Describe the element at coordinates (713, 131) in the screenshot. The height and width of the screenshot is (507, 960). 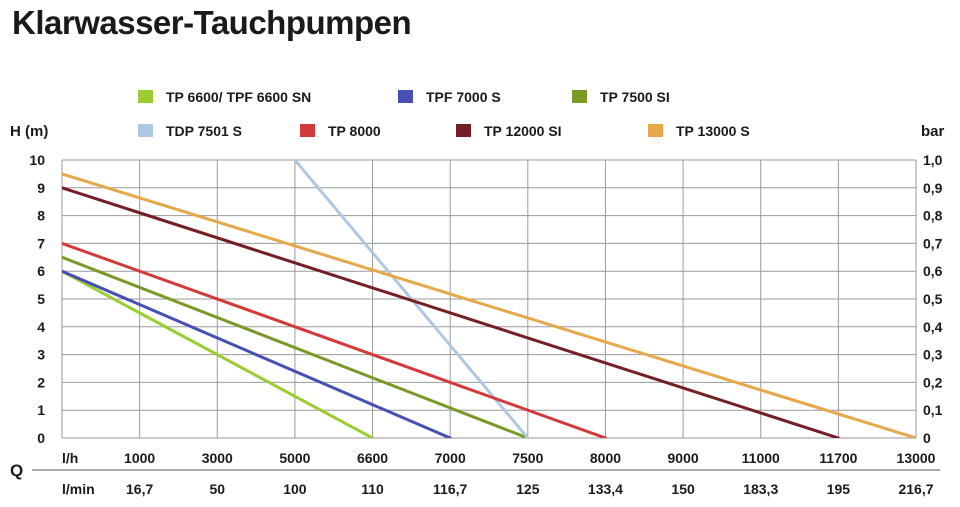
I see `legend-label: TP 13000 S` at that location.